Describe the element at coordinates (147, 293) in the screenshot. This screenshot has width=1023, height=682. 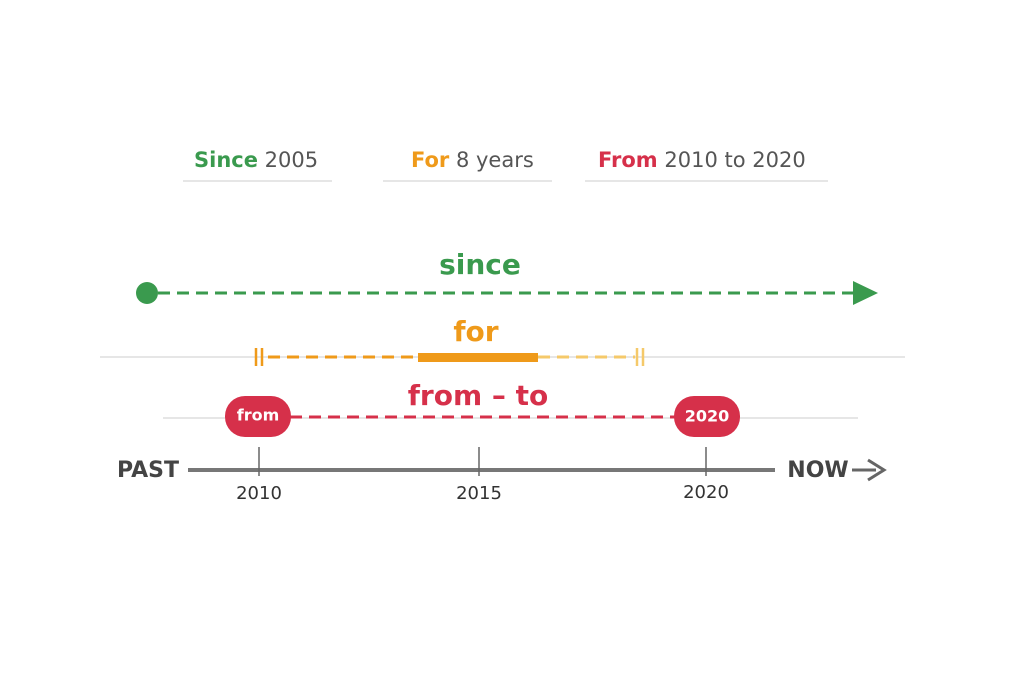
I see `start-dot` at that location.